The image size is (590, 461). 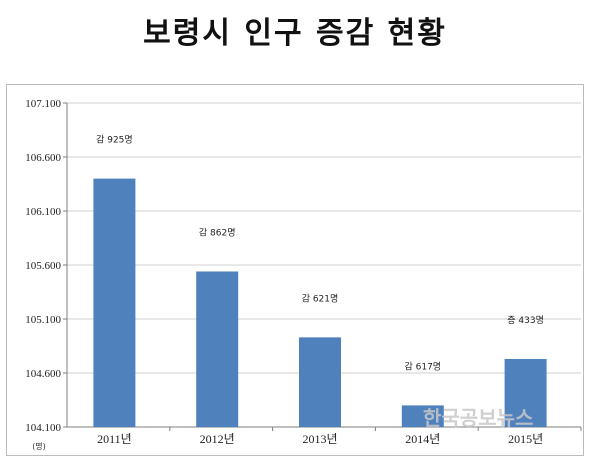 I want to click on x-tick-label: 2013년, so click(x=319, y=439).